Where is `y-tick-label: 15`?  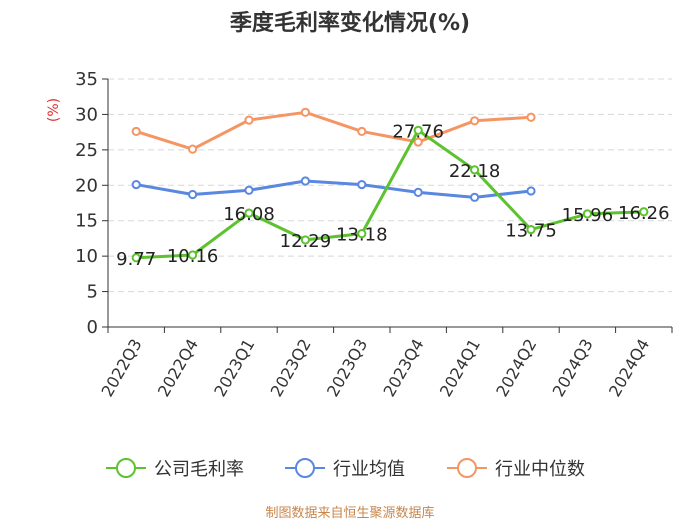 y-tick-label: 15 is located at coordinates (86, 221).